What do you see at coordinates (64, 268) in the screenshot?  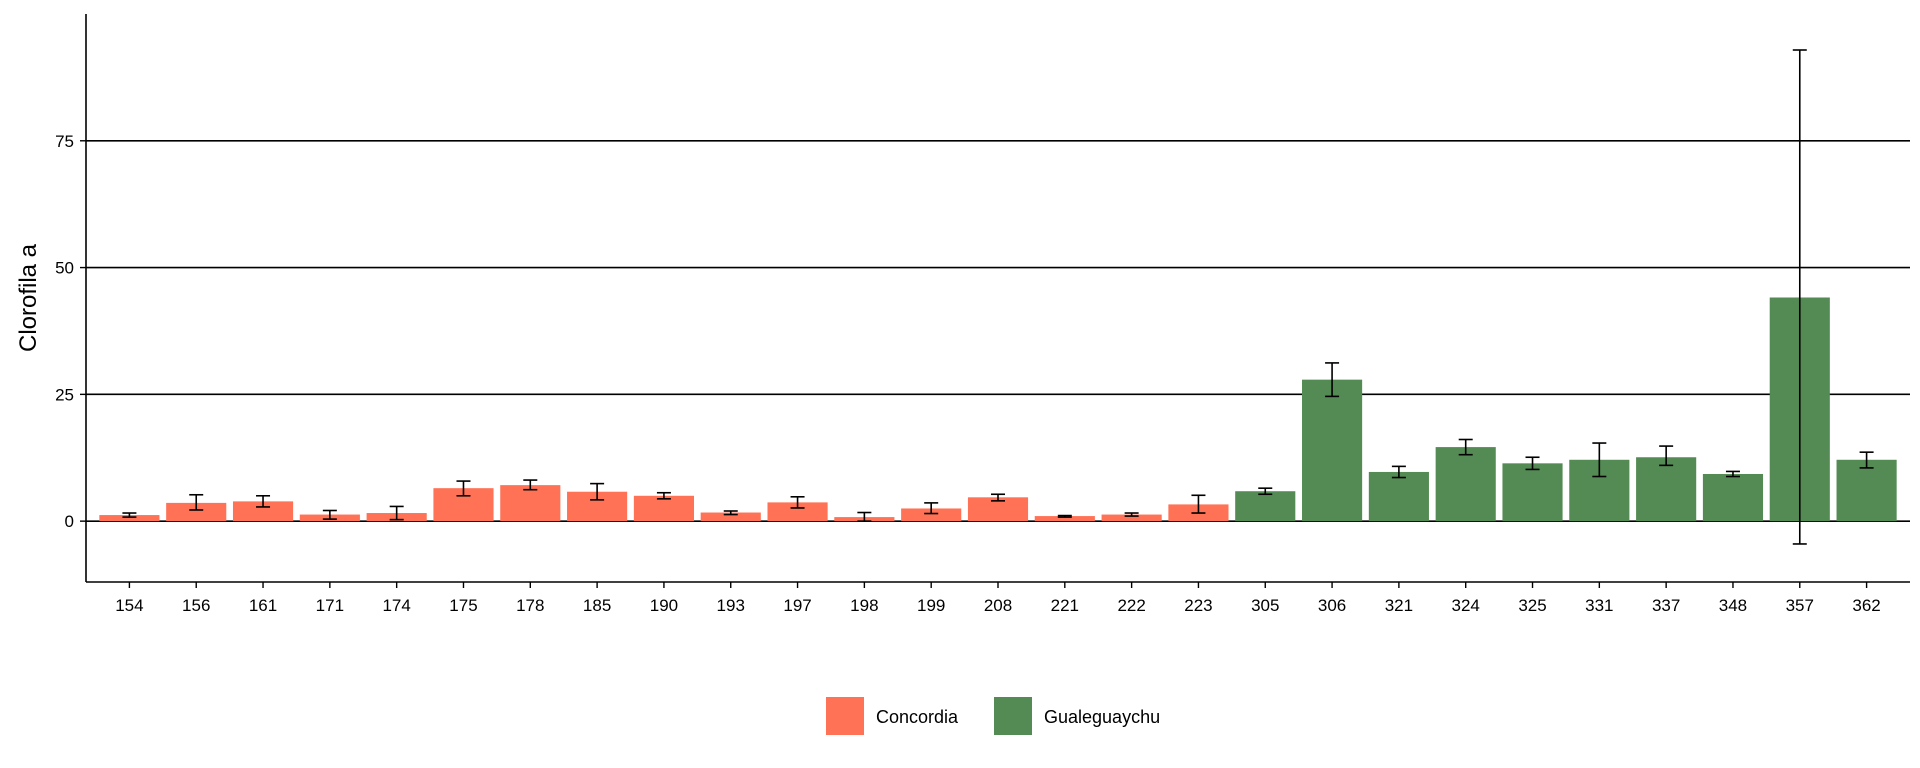 I see `y-tick-label: 50` at bounding box center [64, 268].